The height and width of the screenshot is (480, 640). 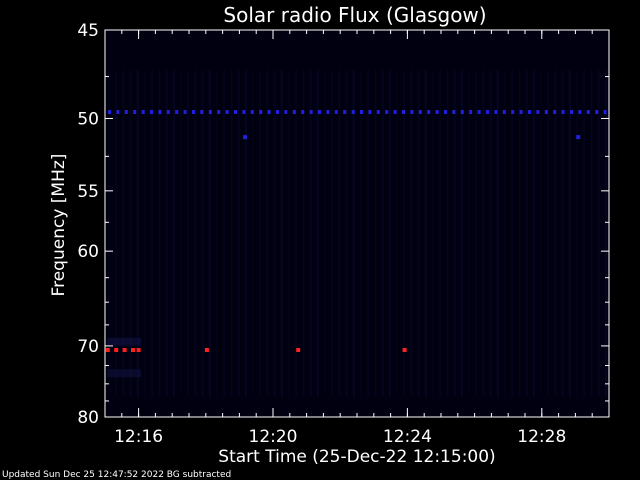 What do you see at coordinates (354, 15) in the screenshot?
I see `chart-title: Solar radio Flux (Glasgow)` at bounding box center [354, 15].